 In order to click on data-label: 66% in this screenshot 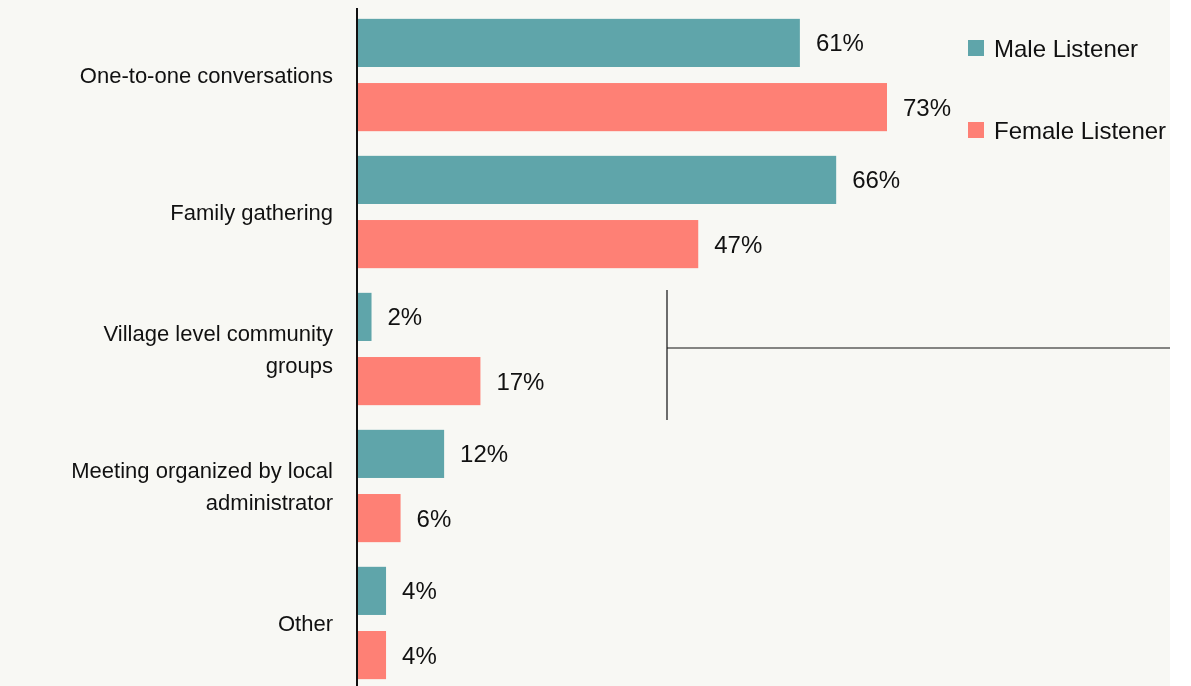, I will do `click(876, 180)`.